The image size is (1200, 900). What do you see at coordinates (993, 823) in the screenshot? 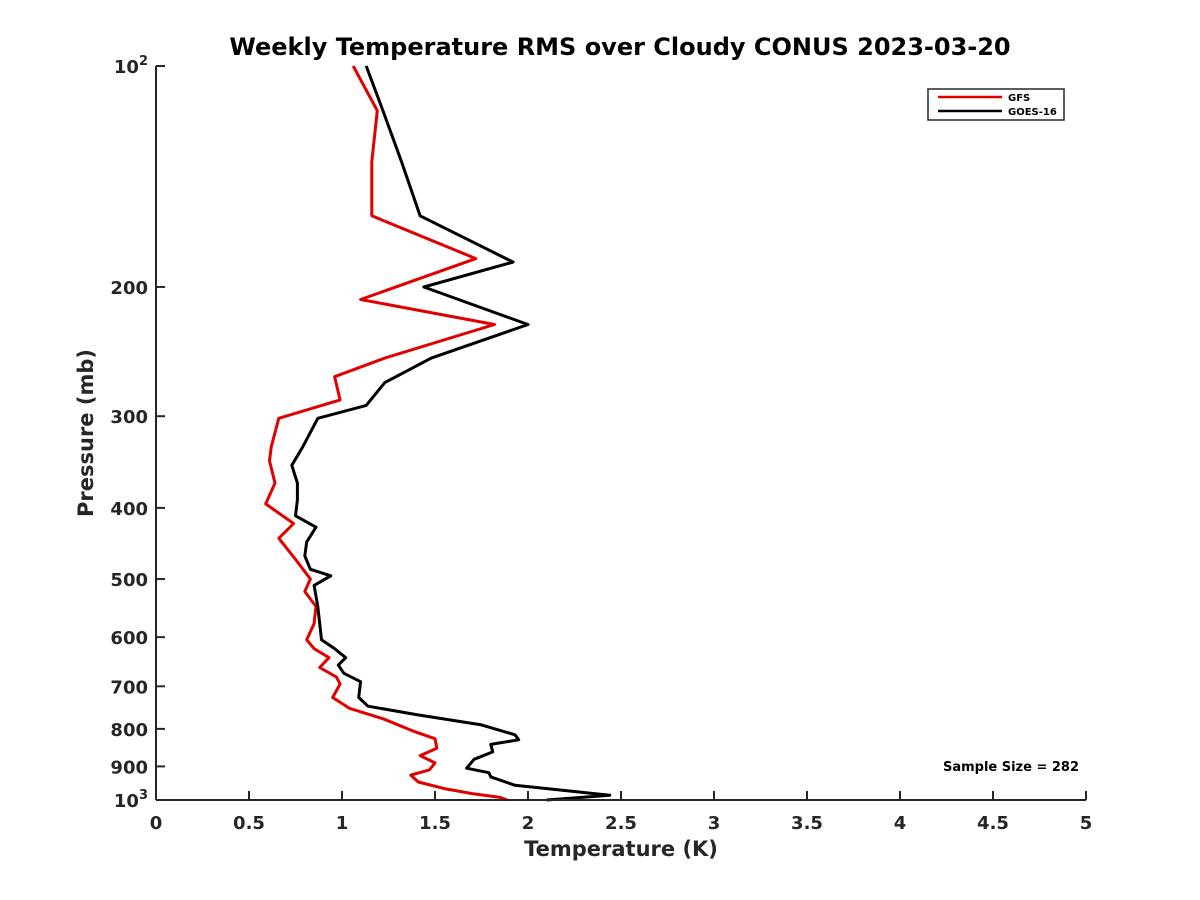
I see `x-tick-label: 4.5` at bounding box center [993, 823].